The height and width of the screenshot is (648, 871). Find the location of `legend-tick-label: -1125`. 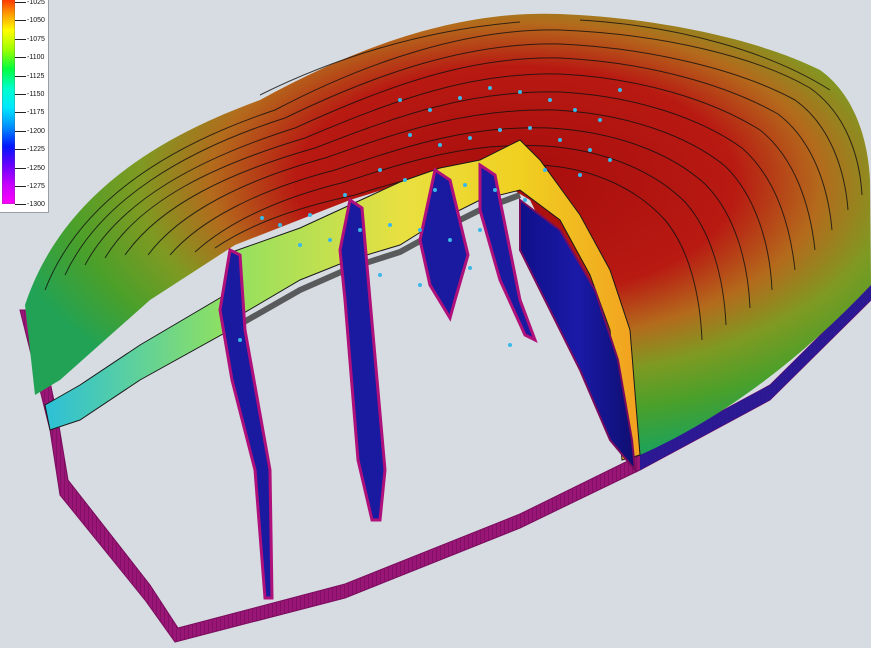

legend-tick-label: -1125 is located at coordinates (35, 76).